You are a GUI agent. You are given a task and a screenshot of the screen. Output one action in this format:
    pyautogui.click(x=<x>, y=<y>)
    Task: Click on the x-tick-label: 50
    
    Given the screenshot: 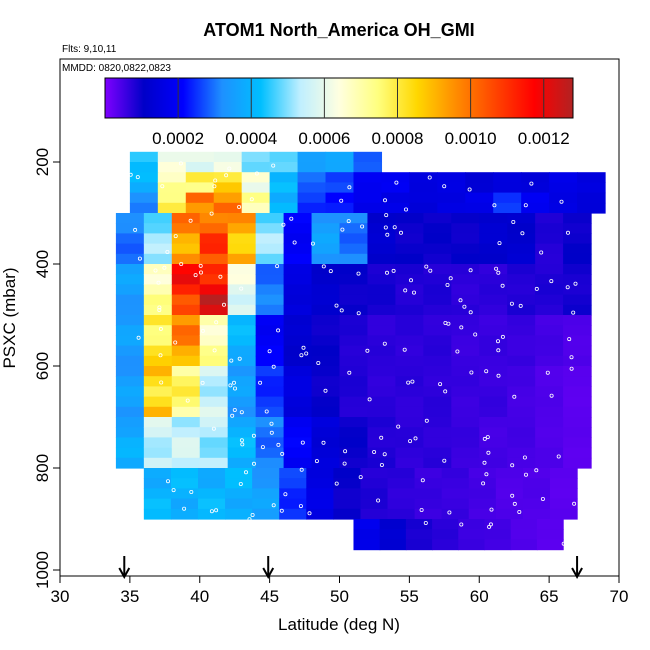 What is the action you would take?
    pyautogui.click(x=339, y=596)
    